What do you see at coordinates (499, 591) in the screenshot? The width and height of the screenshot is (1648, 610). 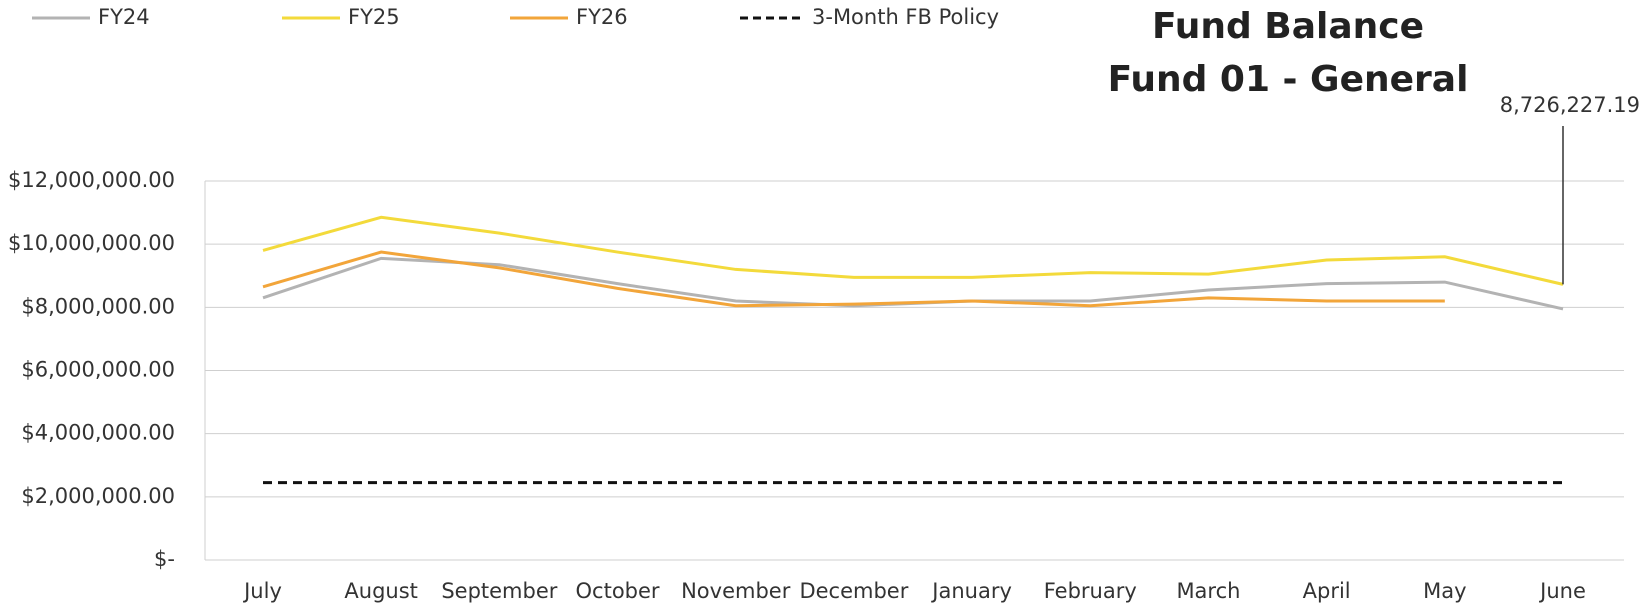 I see `x-tick-label: September` at bounding box center [499, 591].